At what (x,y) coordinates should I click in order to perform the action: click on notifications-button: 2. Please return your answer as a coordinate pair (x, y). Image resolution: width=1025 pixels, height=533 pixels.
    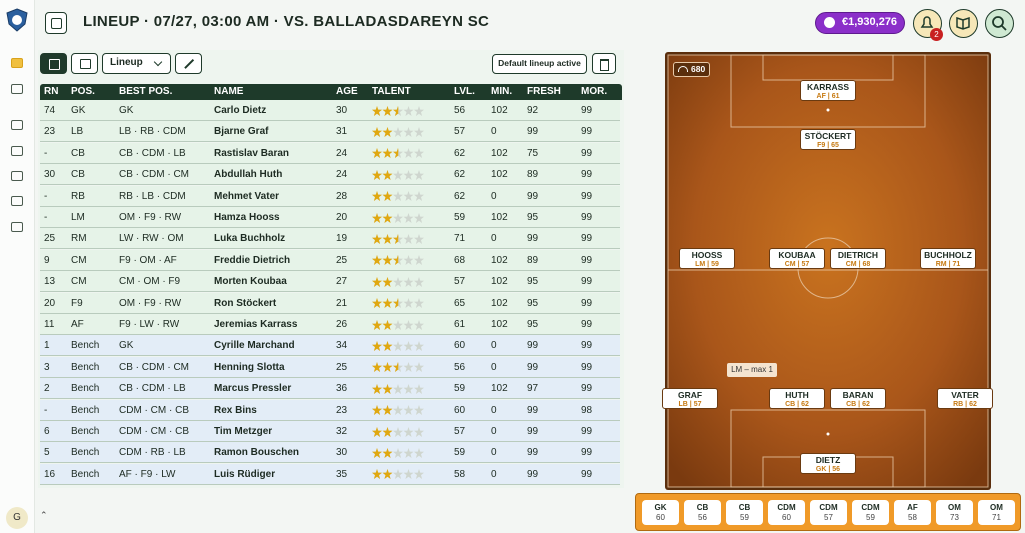
    Looking at the image, I should click on (928, 25).